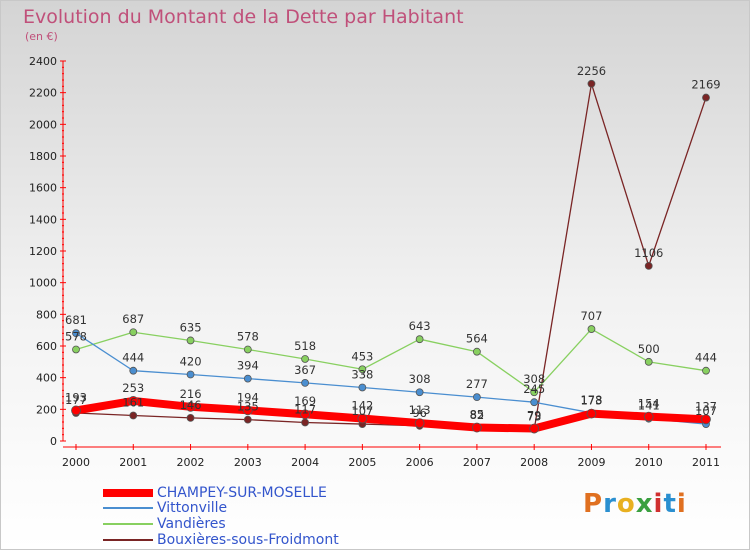 This screenshot has height=550, width=750. What do you see at coordinates (46, 346) in the screenshot?
I see `y-tick-label: 600` at bounding box center [46, 346].